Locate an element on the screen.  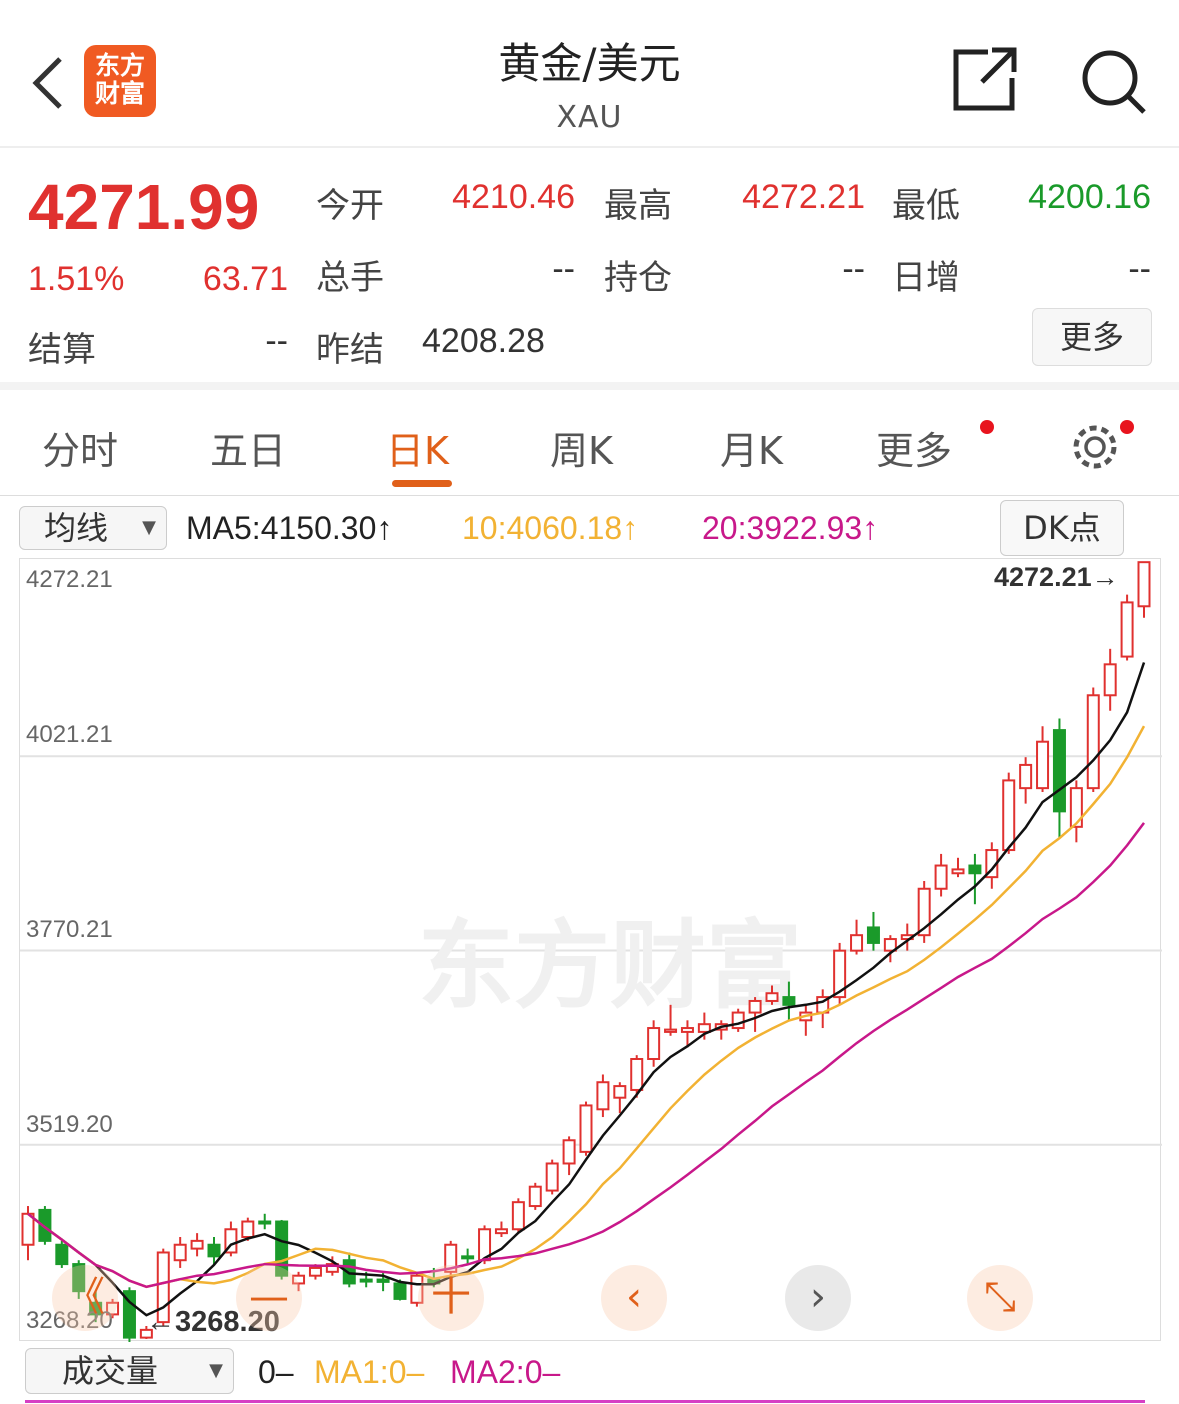
settle-value: -- is located at coordinates (276, 341).